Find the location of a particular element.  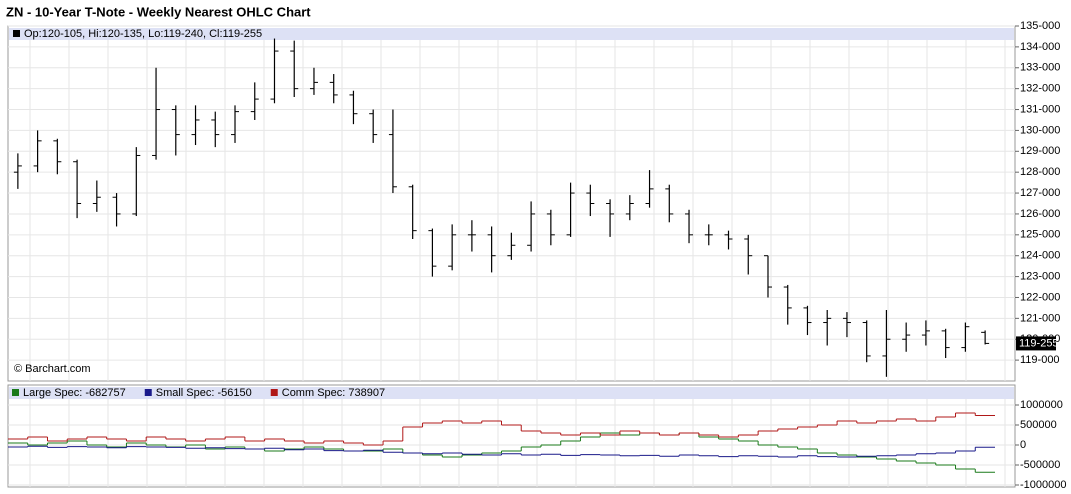

last-price-label: 119-255 is located at coordinates (1039, 343).